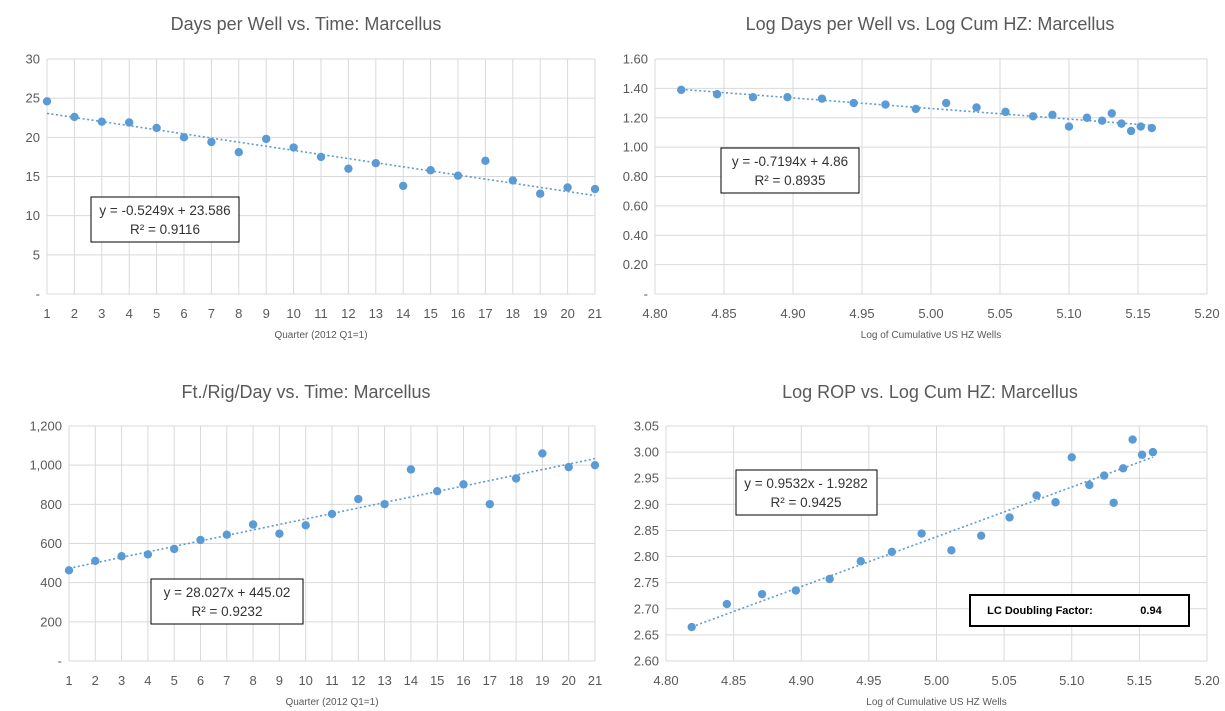 The width and height of the screenshot is (1225, 711). I want to click on x-tick-label: 13, so click(384, 680).